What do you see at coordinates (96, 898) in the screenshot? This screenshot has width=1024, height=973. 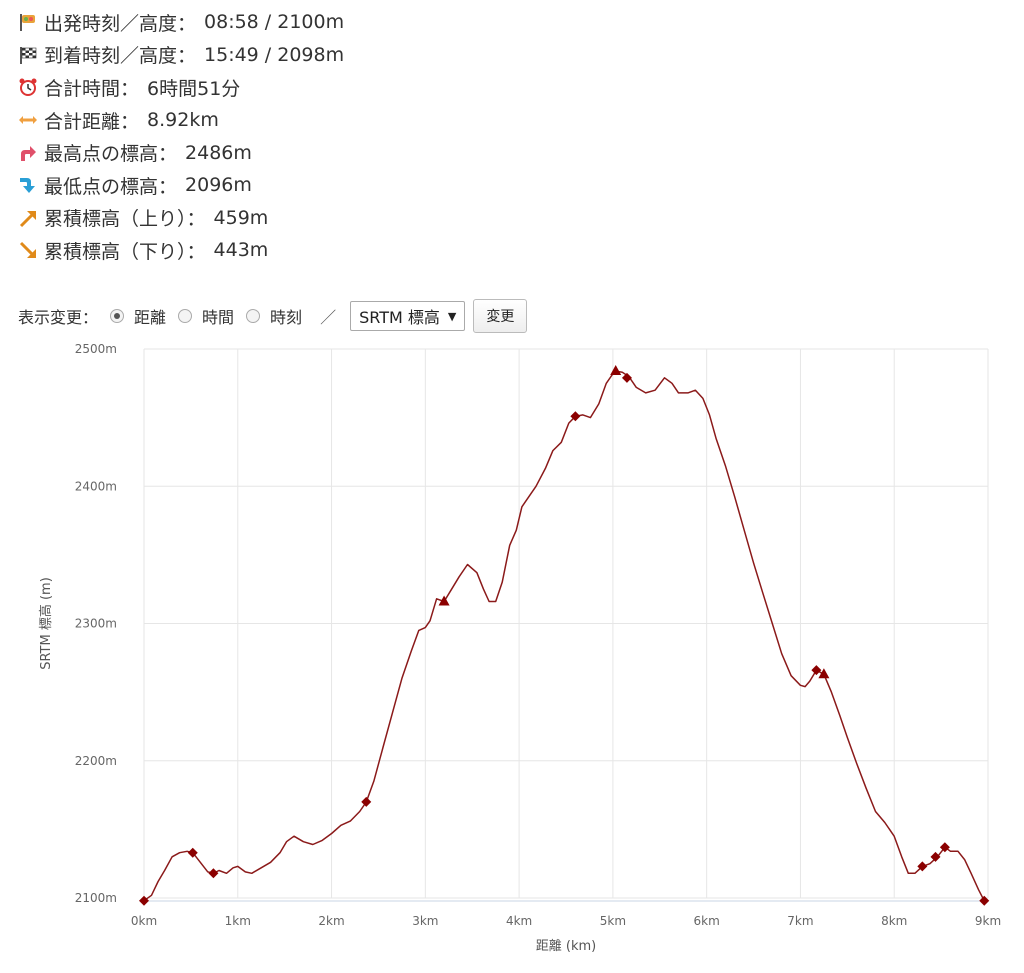 I see `y-tick-label: 2100m` at bounding box center [96, 898].